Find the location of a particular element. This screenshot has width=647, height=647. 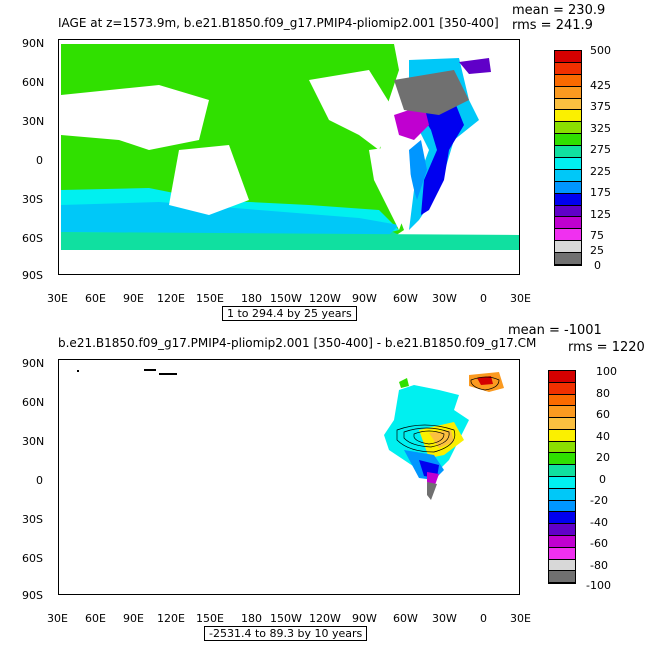

panel2-lon-9: 60W is located at coordinates (405, 618).